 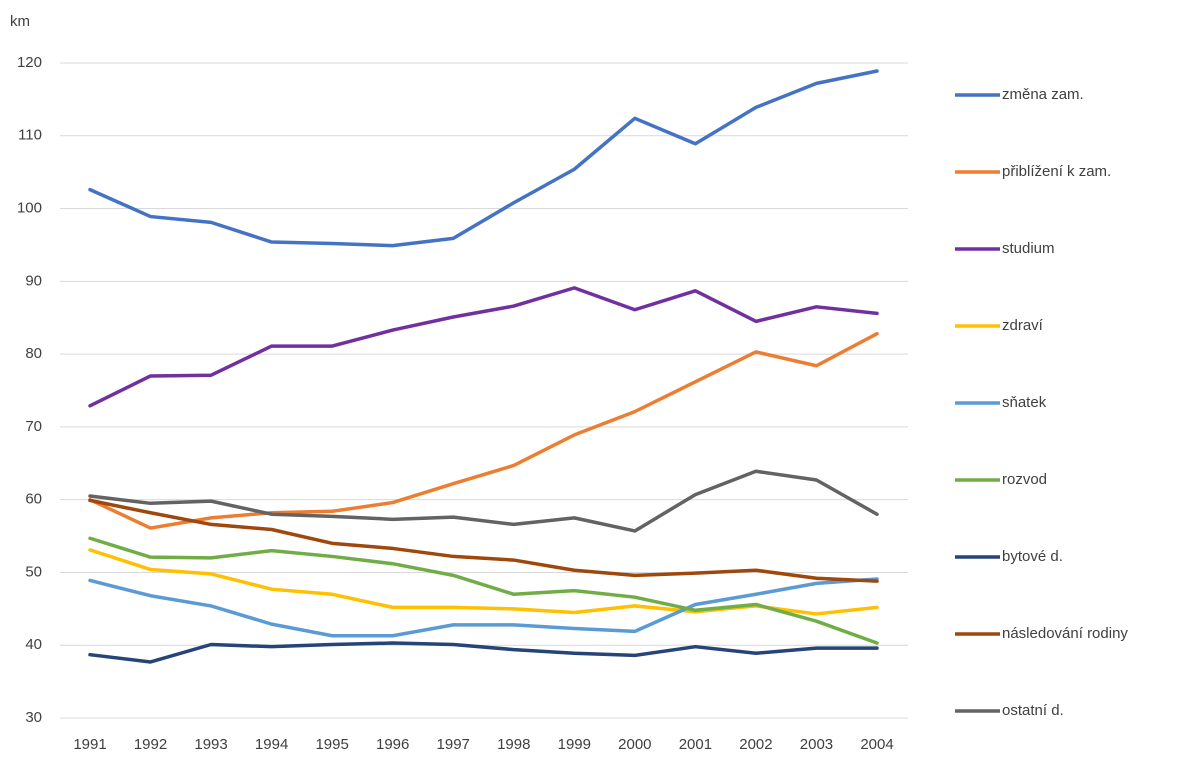 I want to click on x-tick-label: 2001, so click(x=695, y=744).